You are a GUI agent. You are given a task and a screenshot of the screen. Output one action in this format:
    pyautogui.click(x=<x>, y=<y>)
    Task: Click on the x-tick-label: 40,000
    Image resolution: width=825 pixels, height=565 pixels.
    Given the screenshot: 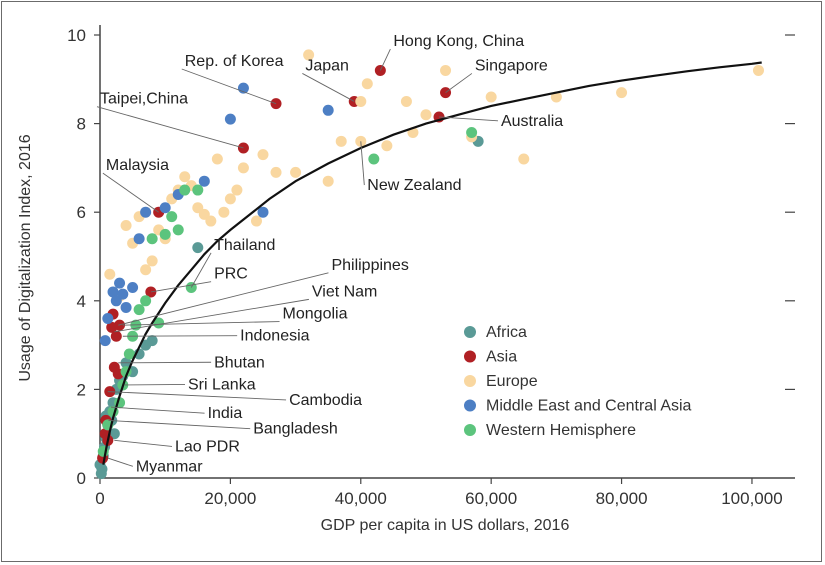 What is the action you would take?
    pyautogui.click(x=361, y=498)
    